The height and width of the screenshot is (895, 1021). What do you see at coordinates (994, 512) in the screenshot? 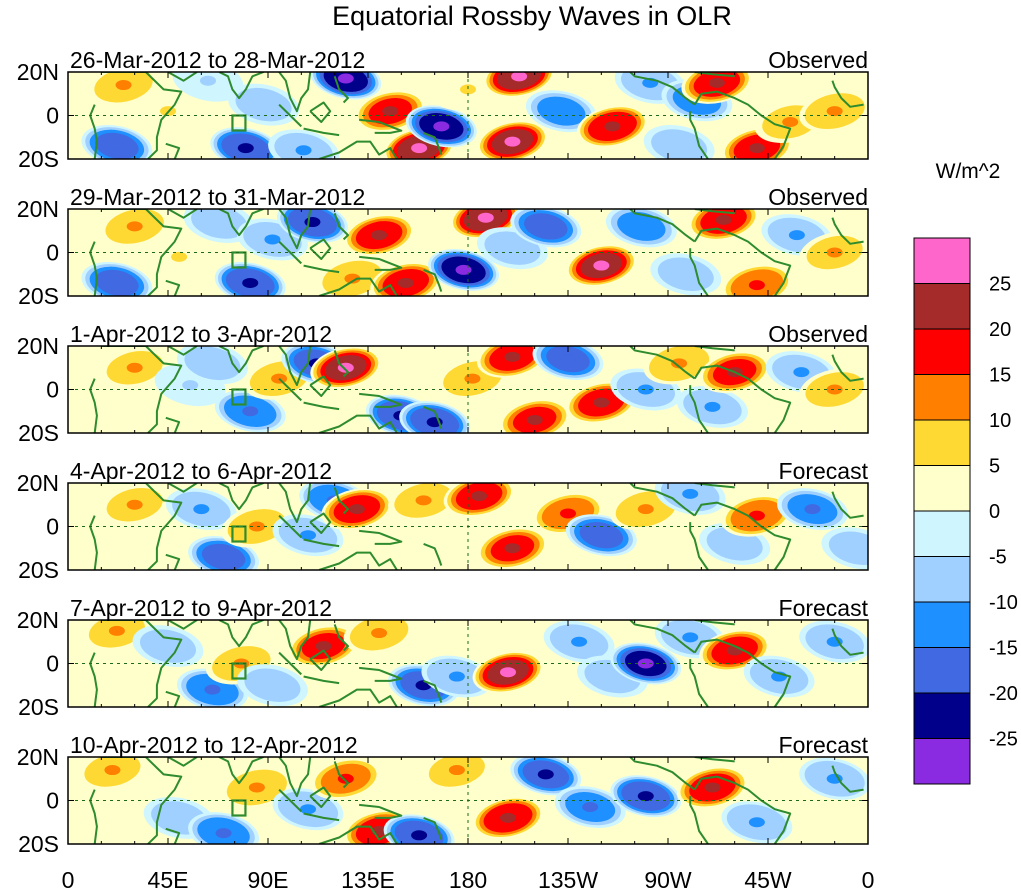
I see `colorbar-level-label: 0` at bounding box center [994, 512].